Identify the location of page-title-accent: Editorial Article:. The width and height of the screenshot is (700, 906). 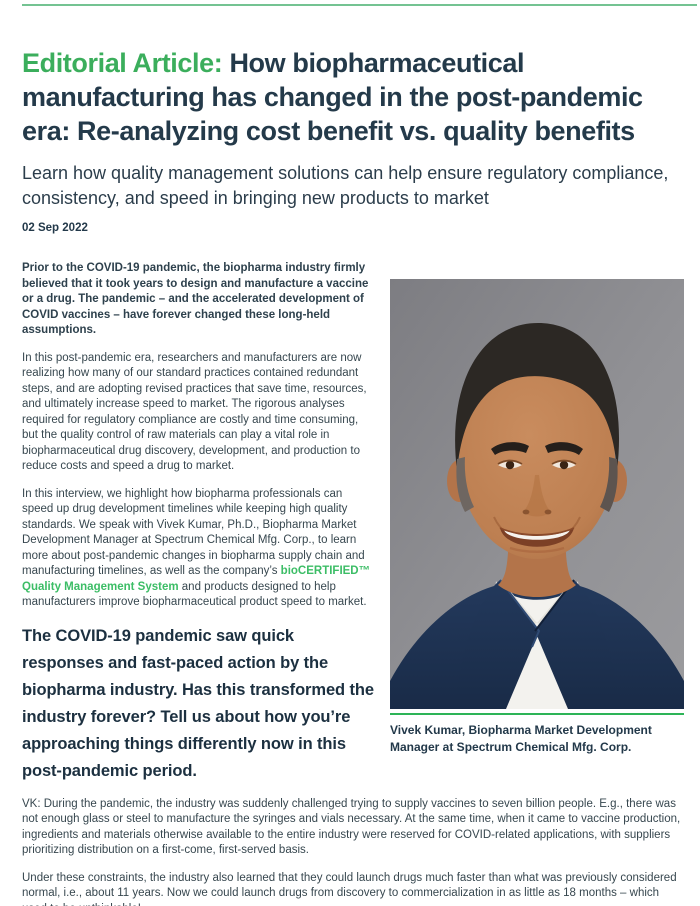
(126, 63).